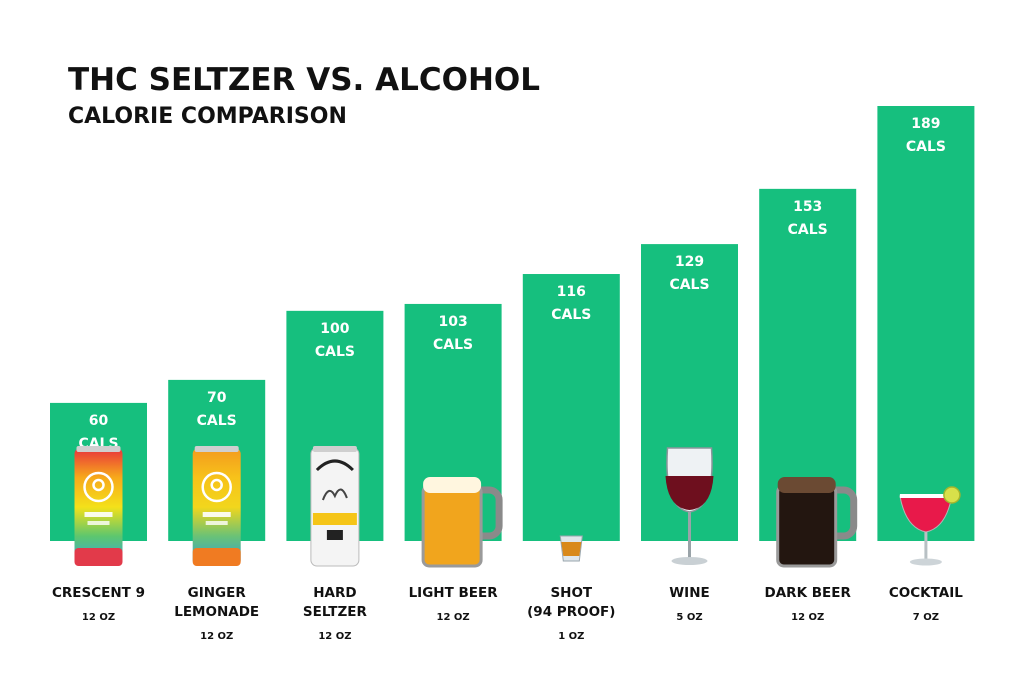 Image resolution: width=1024 pixels, height=683 pixels. I want to click on serving-size-label: 5 OZ, so click(689, 617).